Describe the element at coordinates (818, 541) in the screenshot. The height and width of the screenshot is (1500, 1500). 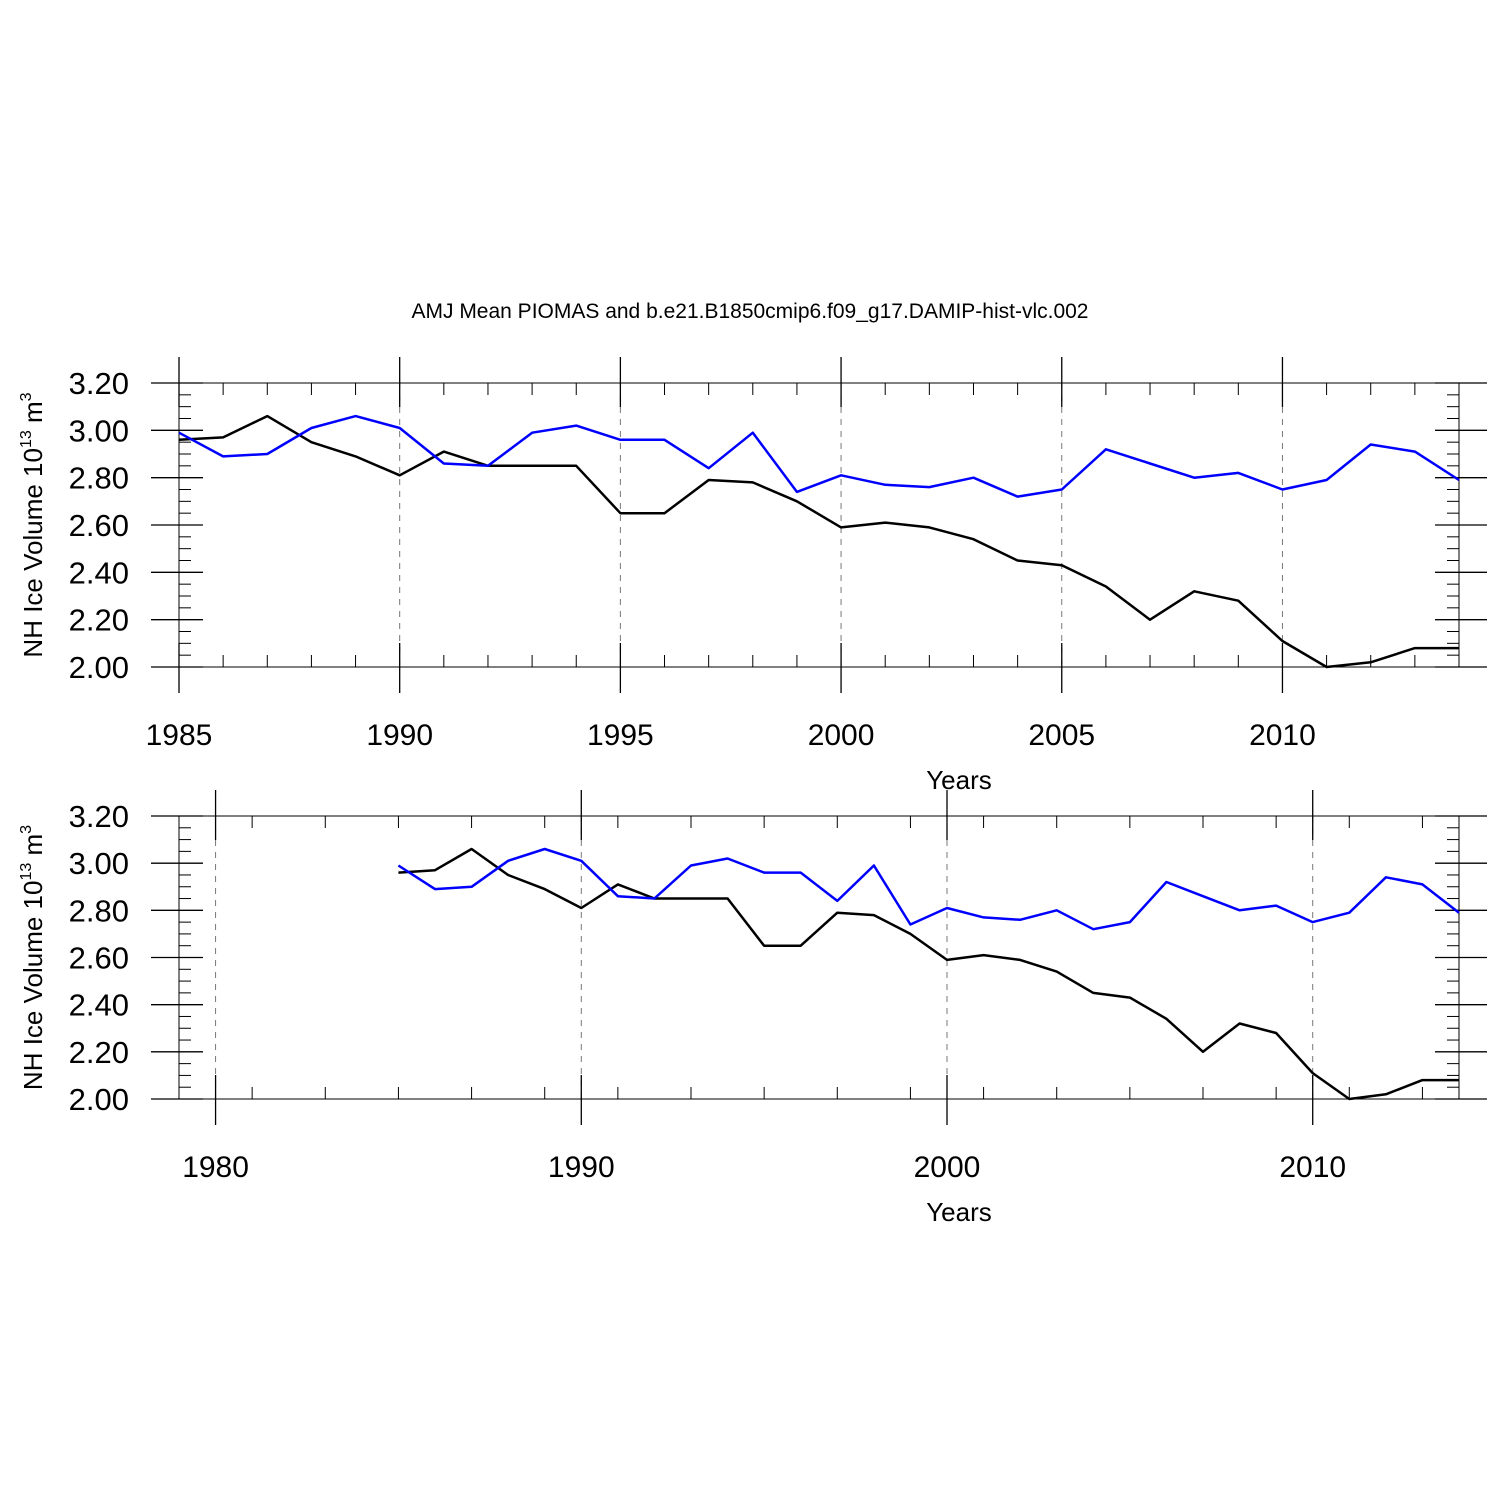
I see `panel1-series-line-black` at that location.